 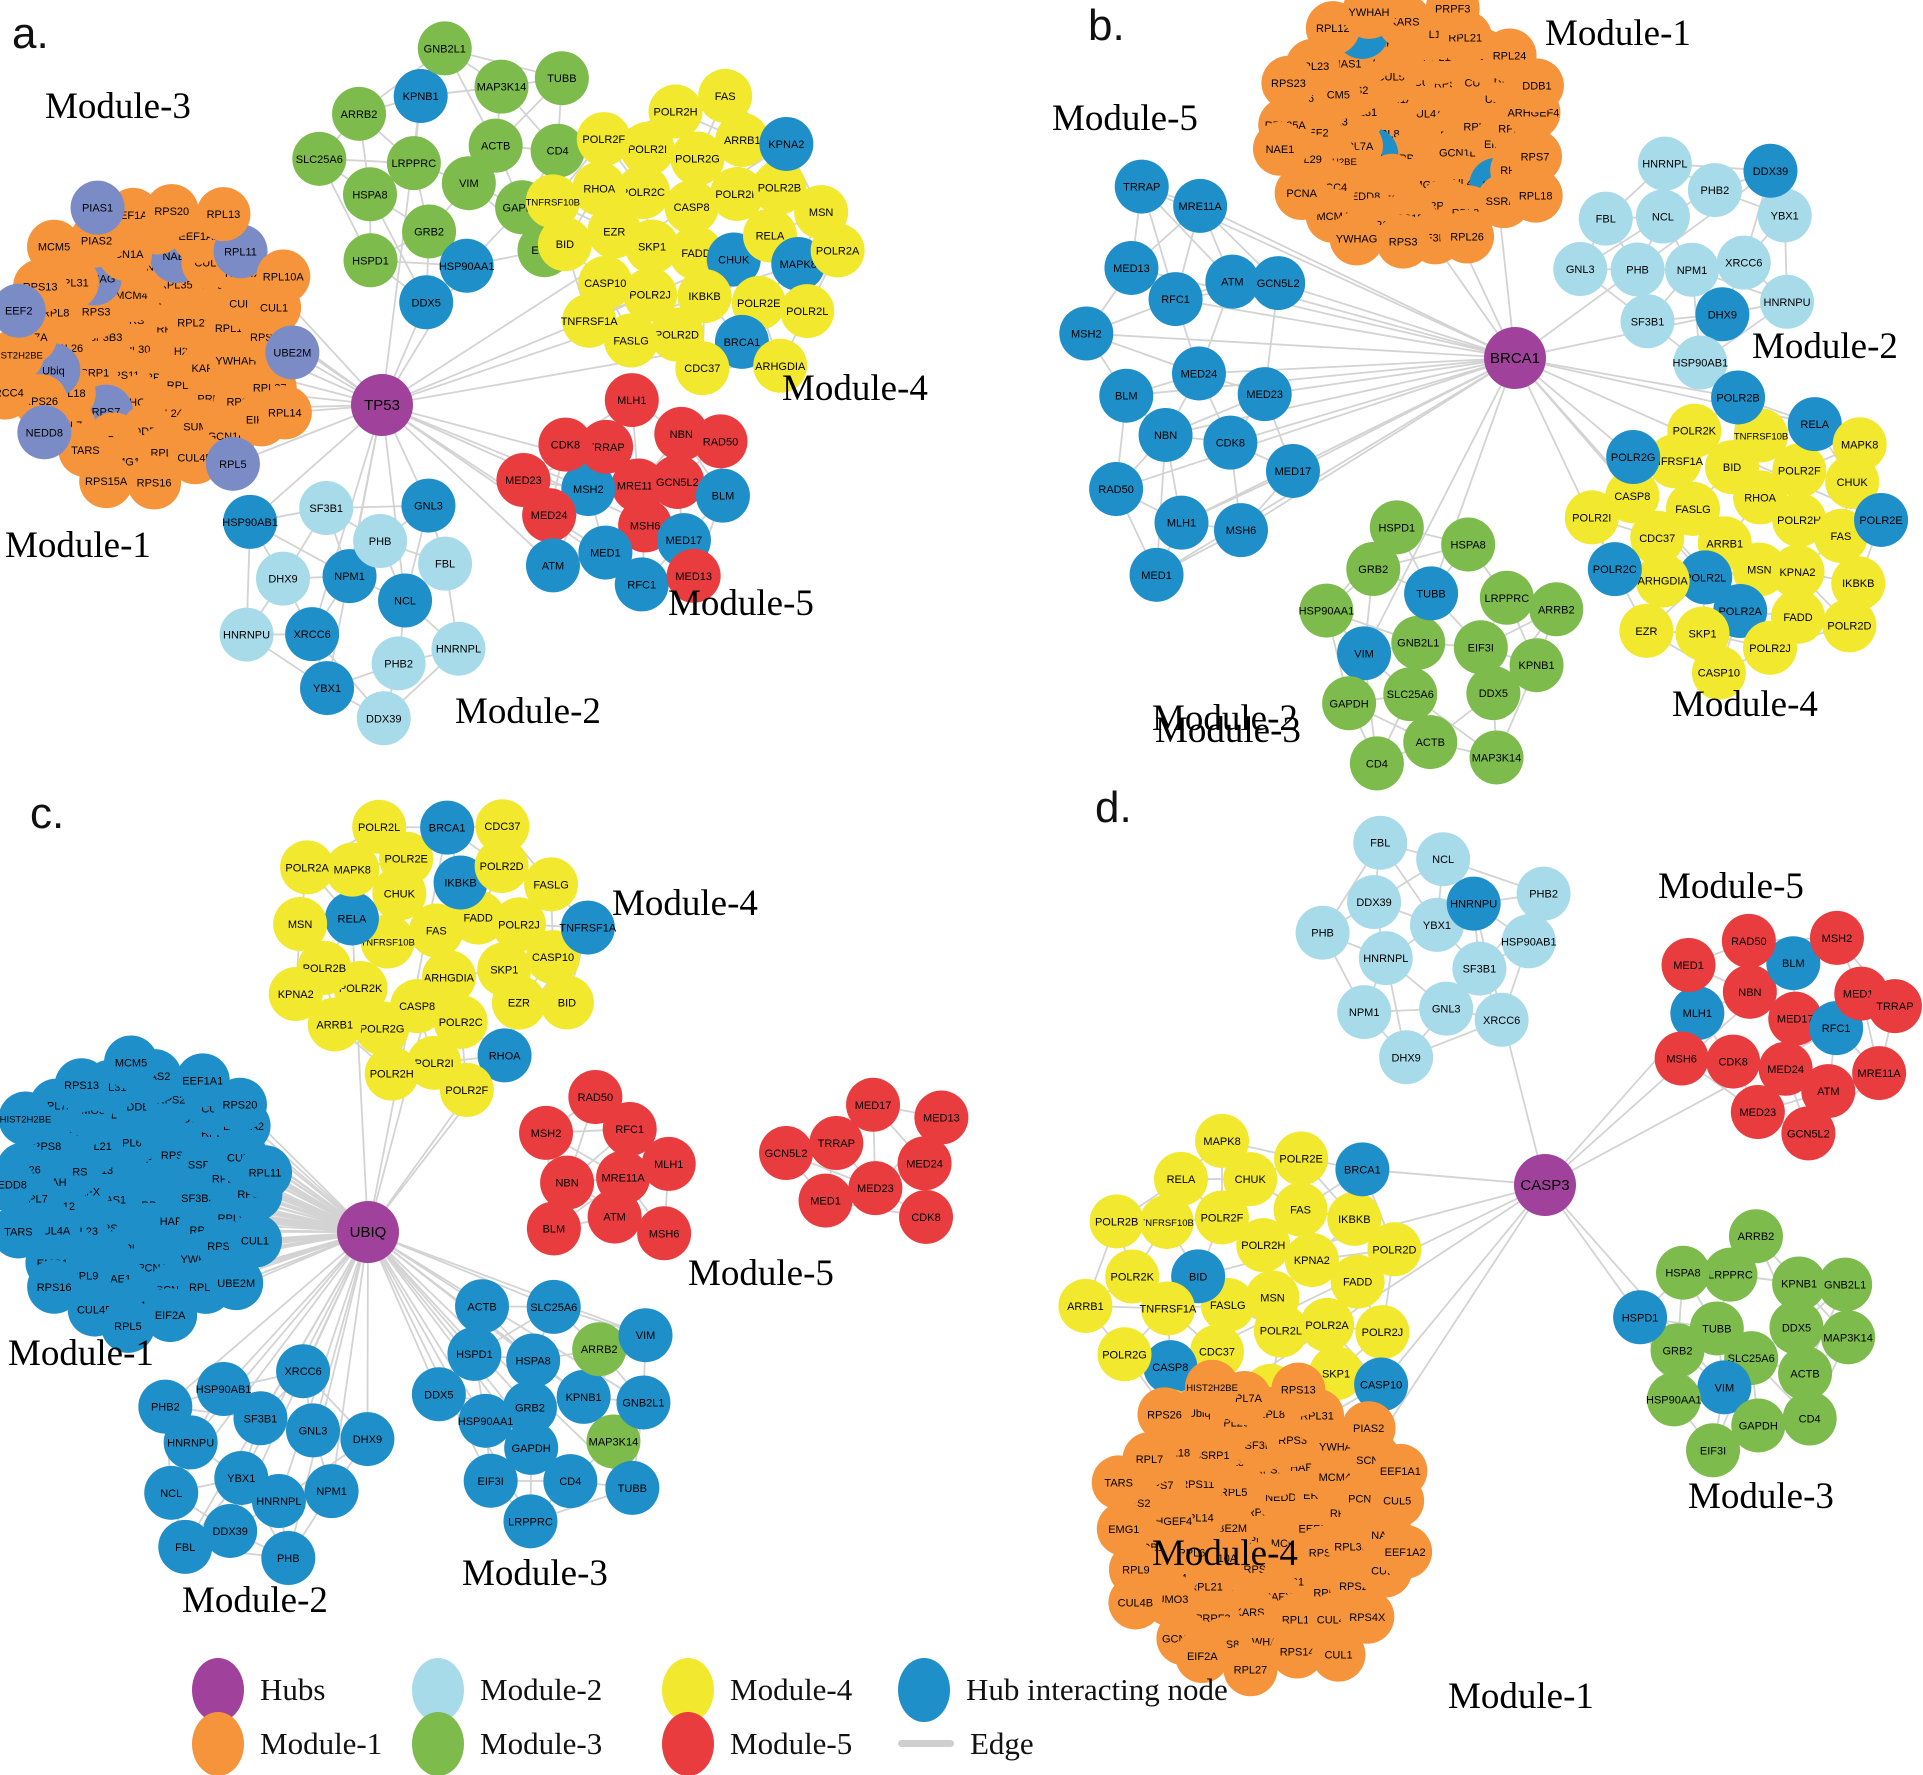 What do you see at coordinates (553, 1306) in the screenshot?
I see `node-SLC25A6` at bounding box center [553, 1306].